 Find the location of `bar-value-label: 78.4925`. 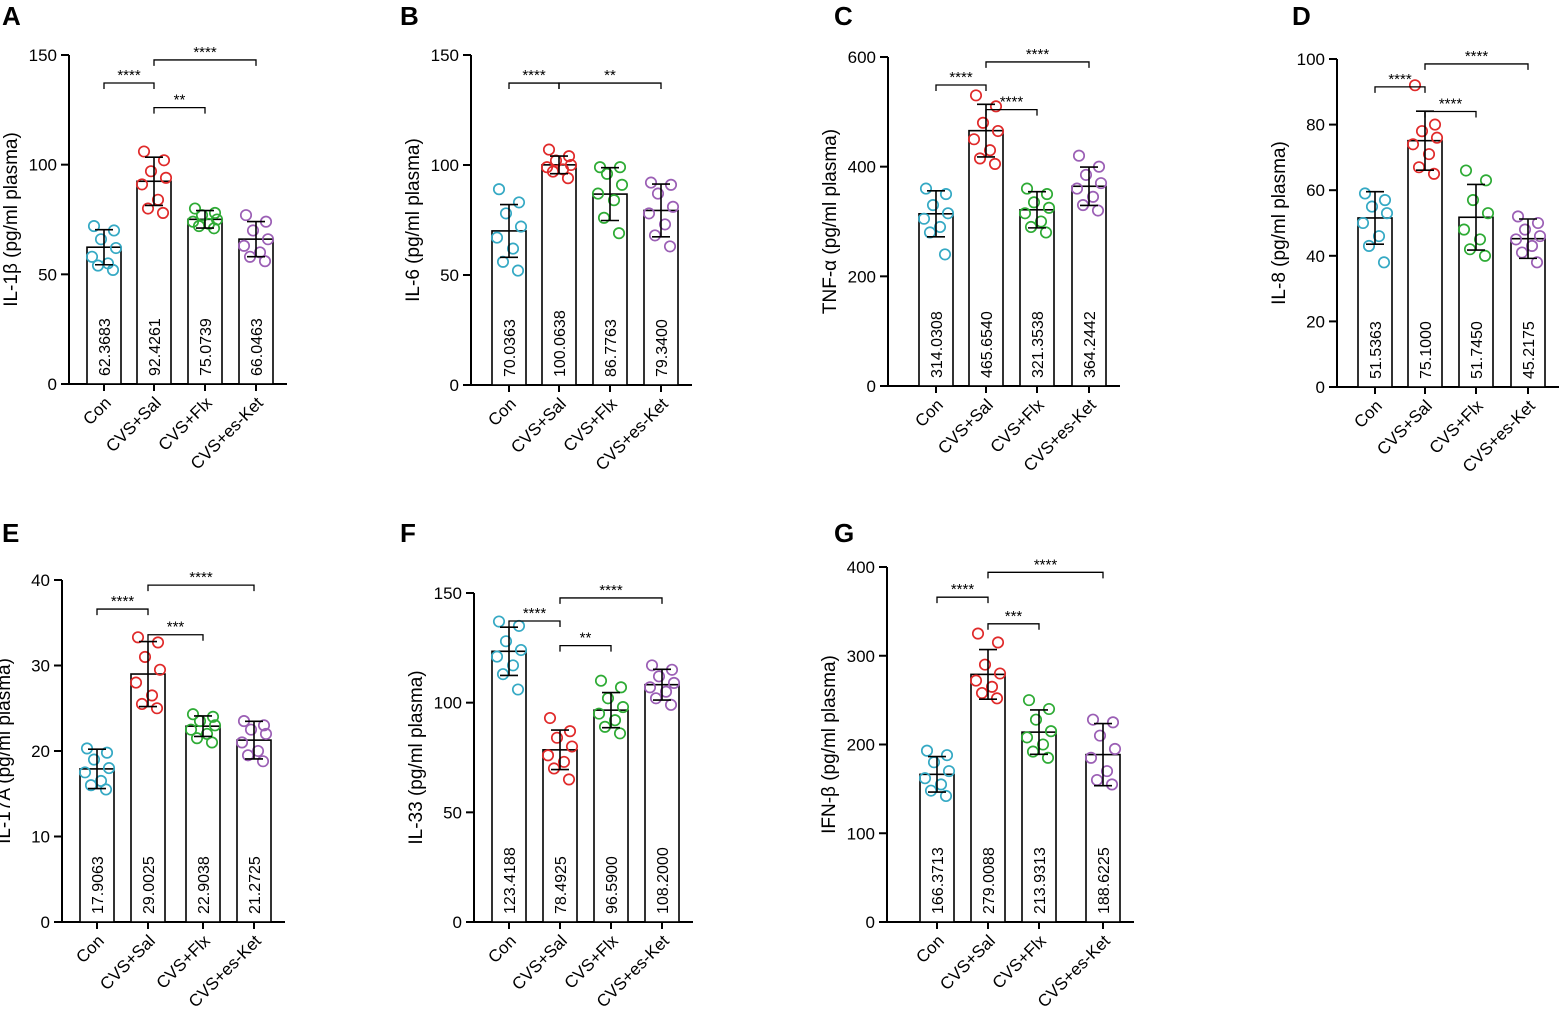

bar-value-label: 78.4925 is located at coordinates (561, 885).